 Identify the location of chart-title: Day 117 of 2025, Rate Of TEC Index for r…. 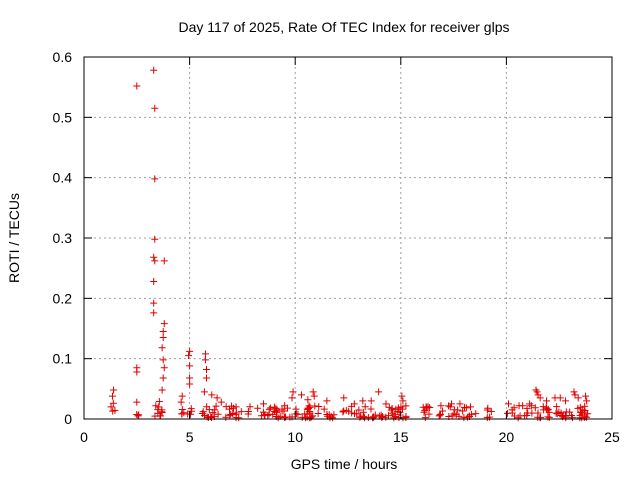
(344, 27).